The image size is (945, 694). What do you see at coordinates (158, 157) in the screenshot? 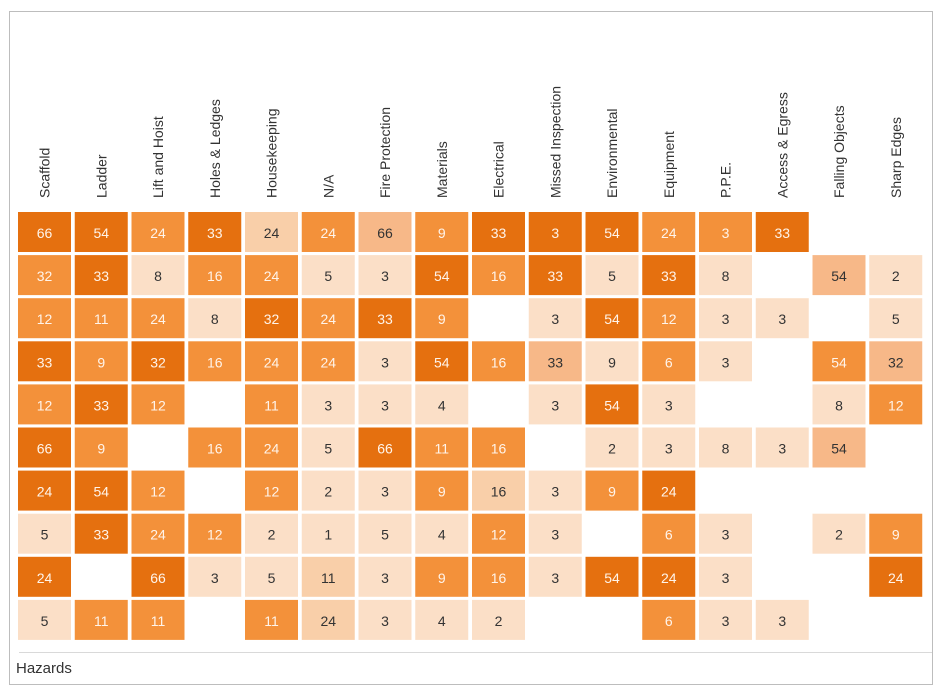
I see `column-header: Lift and Hoist` at bounding box center [158, 157].